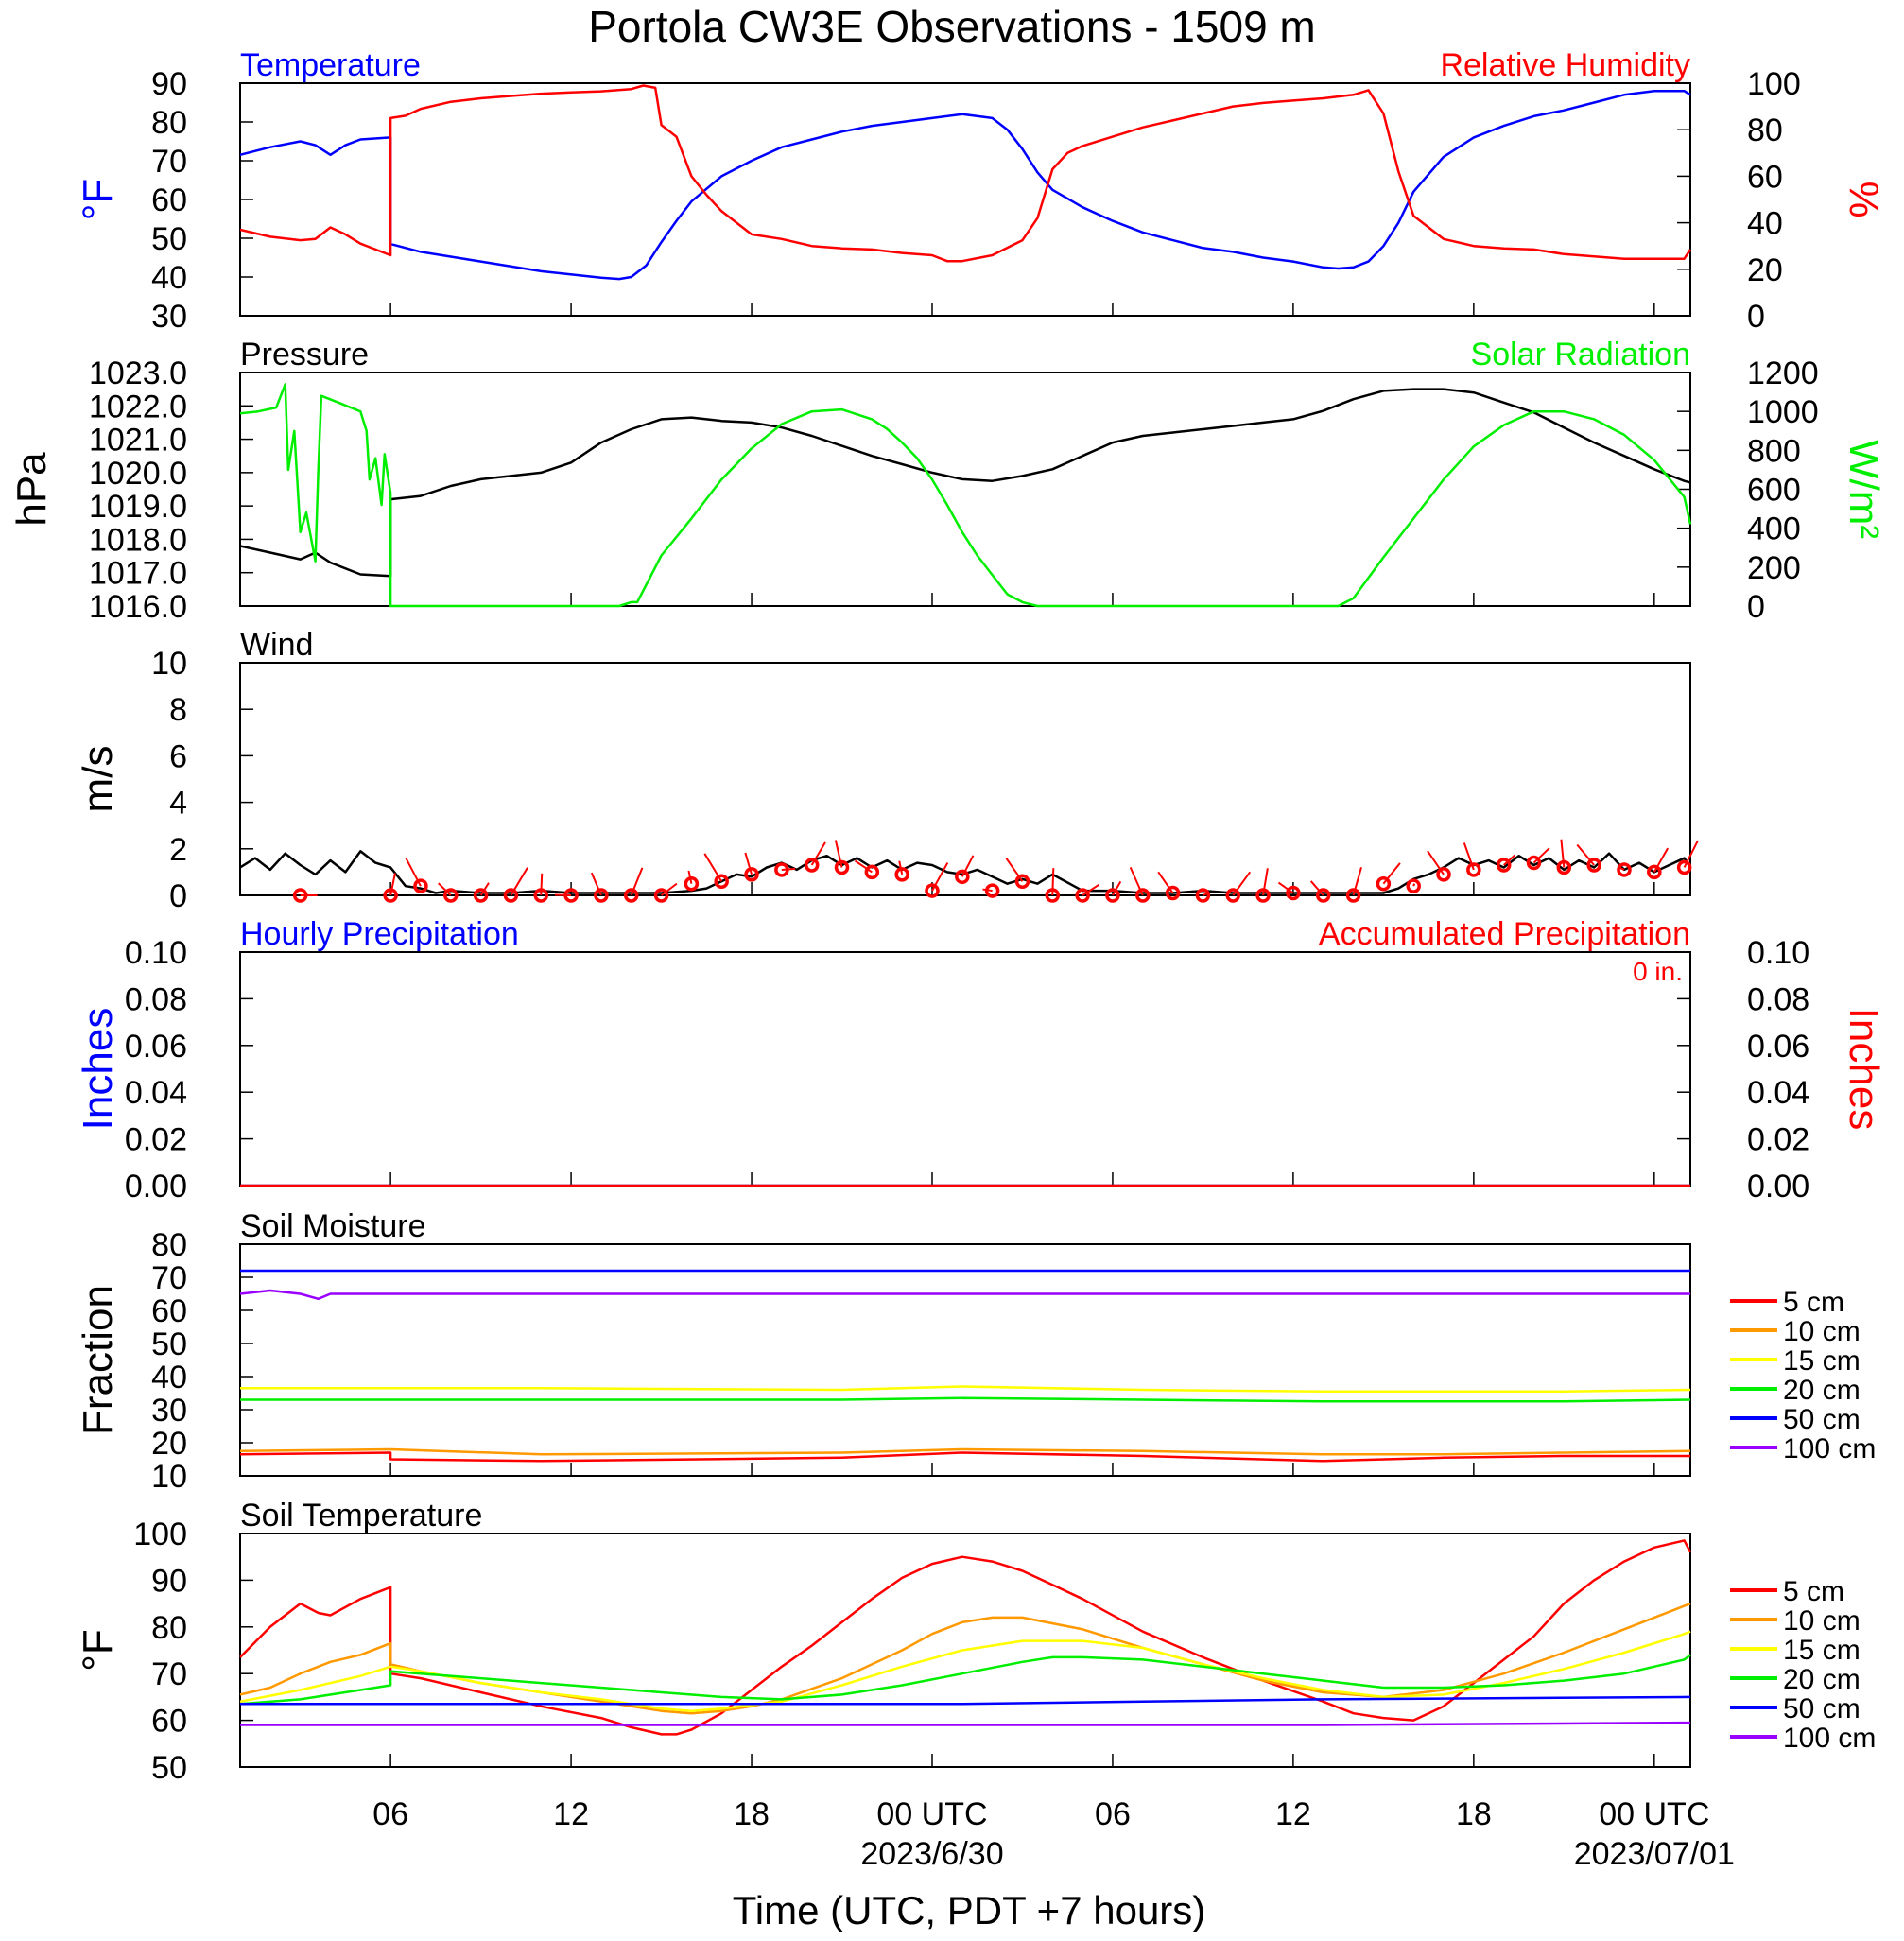 The width and height of the screenshot is (1904, 1941). What do you see at coordinates (178, 850) in the screenshot?
I see `wind-ytick-label: 2` at bounding box center [178, 850].